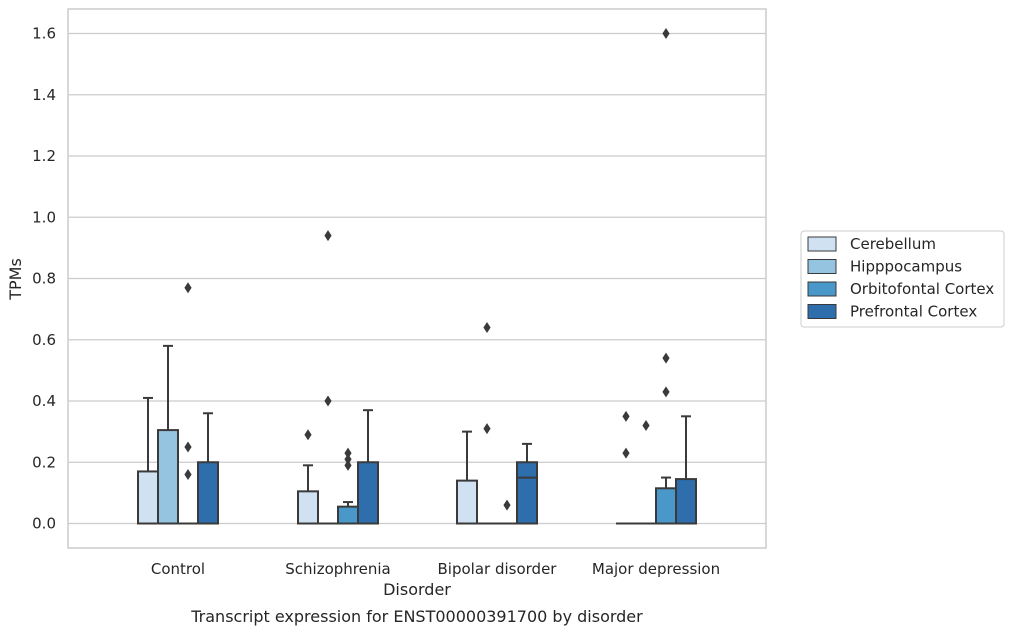 The width and height of the screenshot is (1014, 634). I want to click on y-tick-label: 1.4, so click(44, 95).